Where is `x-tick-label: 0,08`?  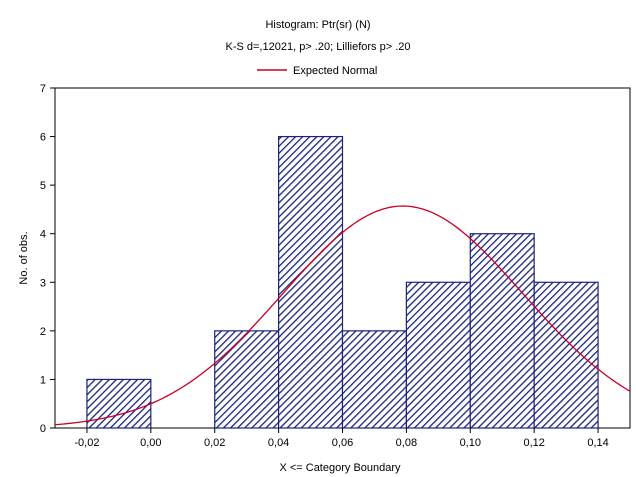 x-tick-label: 0,08 is located at coordinates (406, 443).